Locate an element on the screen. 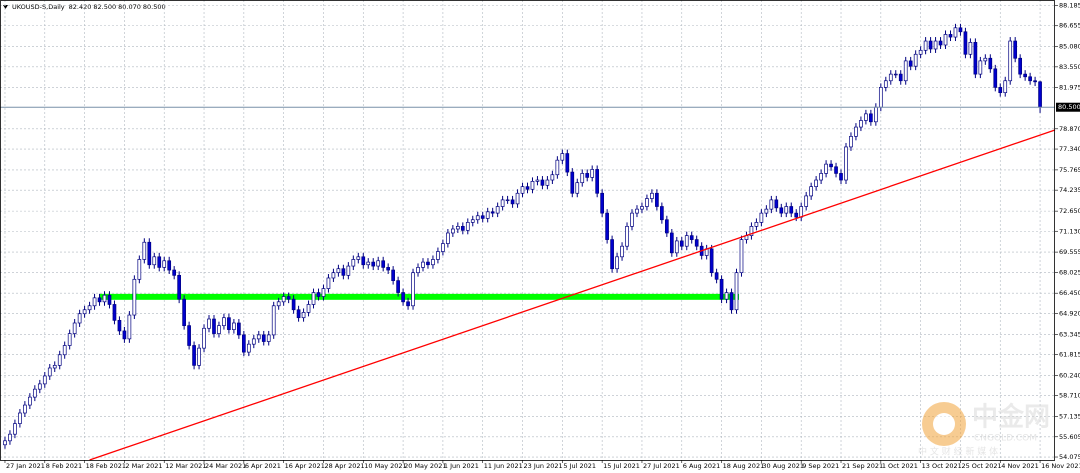 The height and width of the screenshot is (473, 1080). x-tick-label: 24 Mar 2021 is located at coordinates (225, 466).